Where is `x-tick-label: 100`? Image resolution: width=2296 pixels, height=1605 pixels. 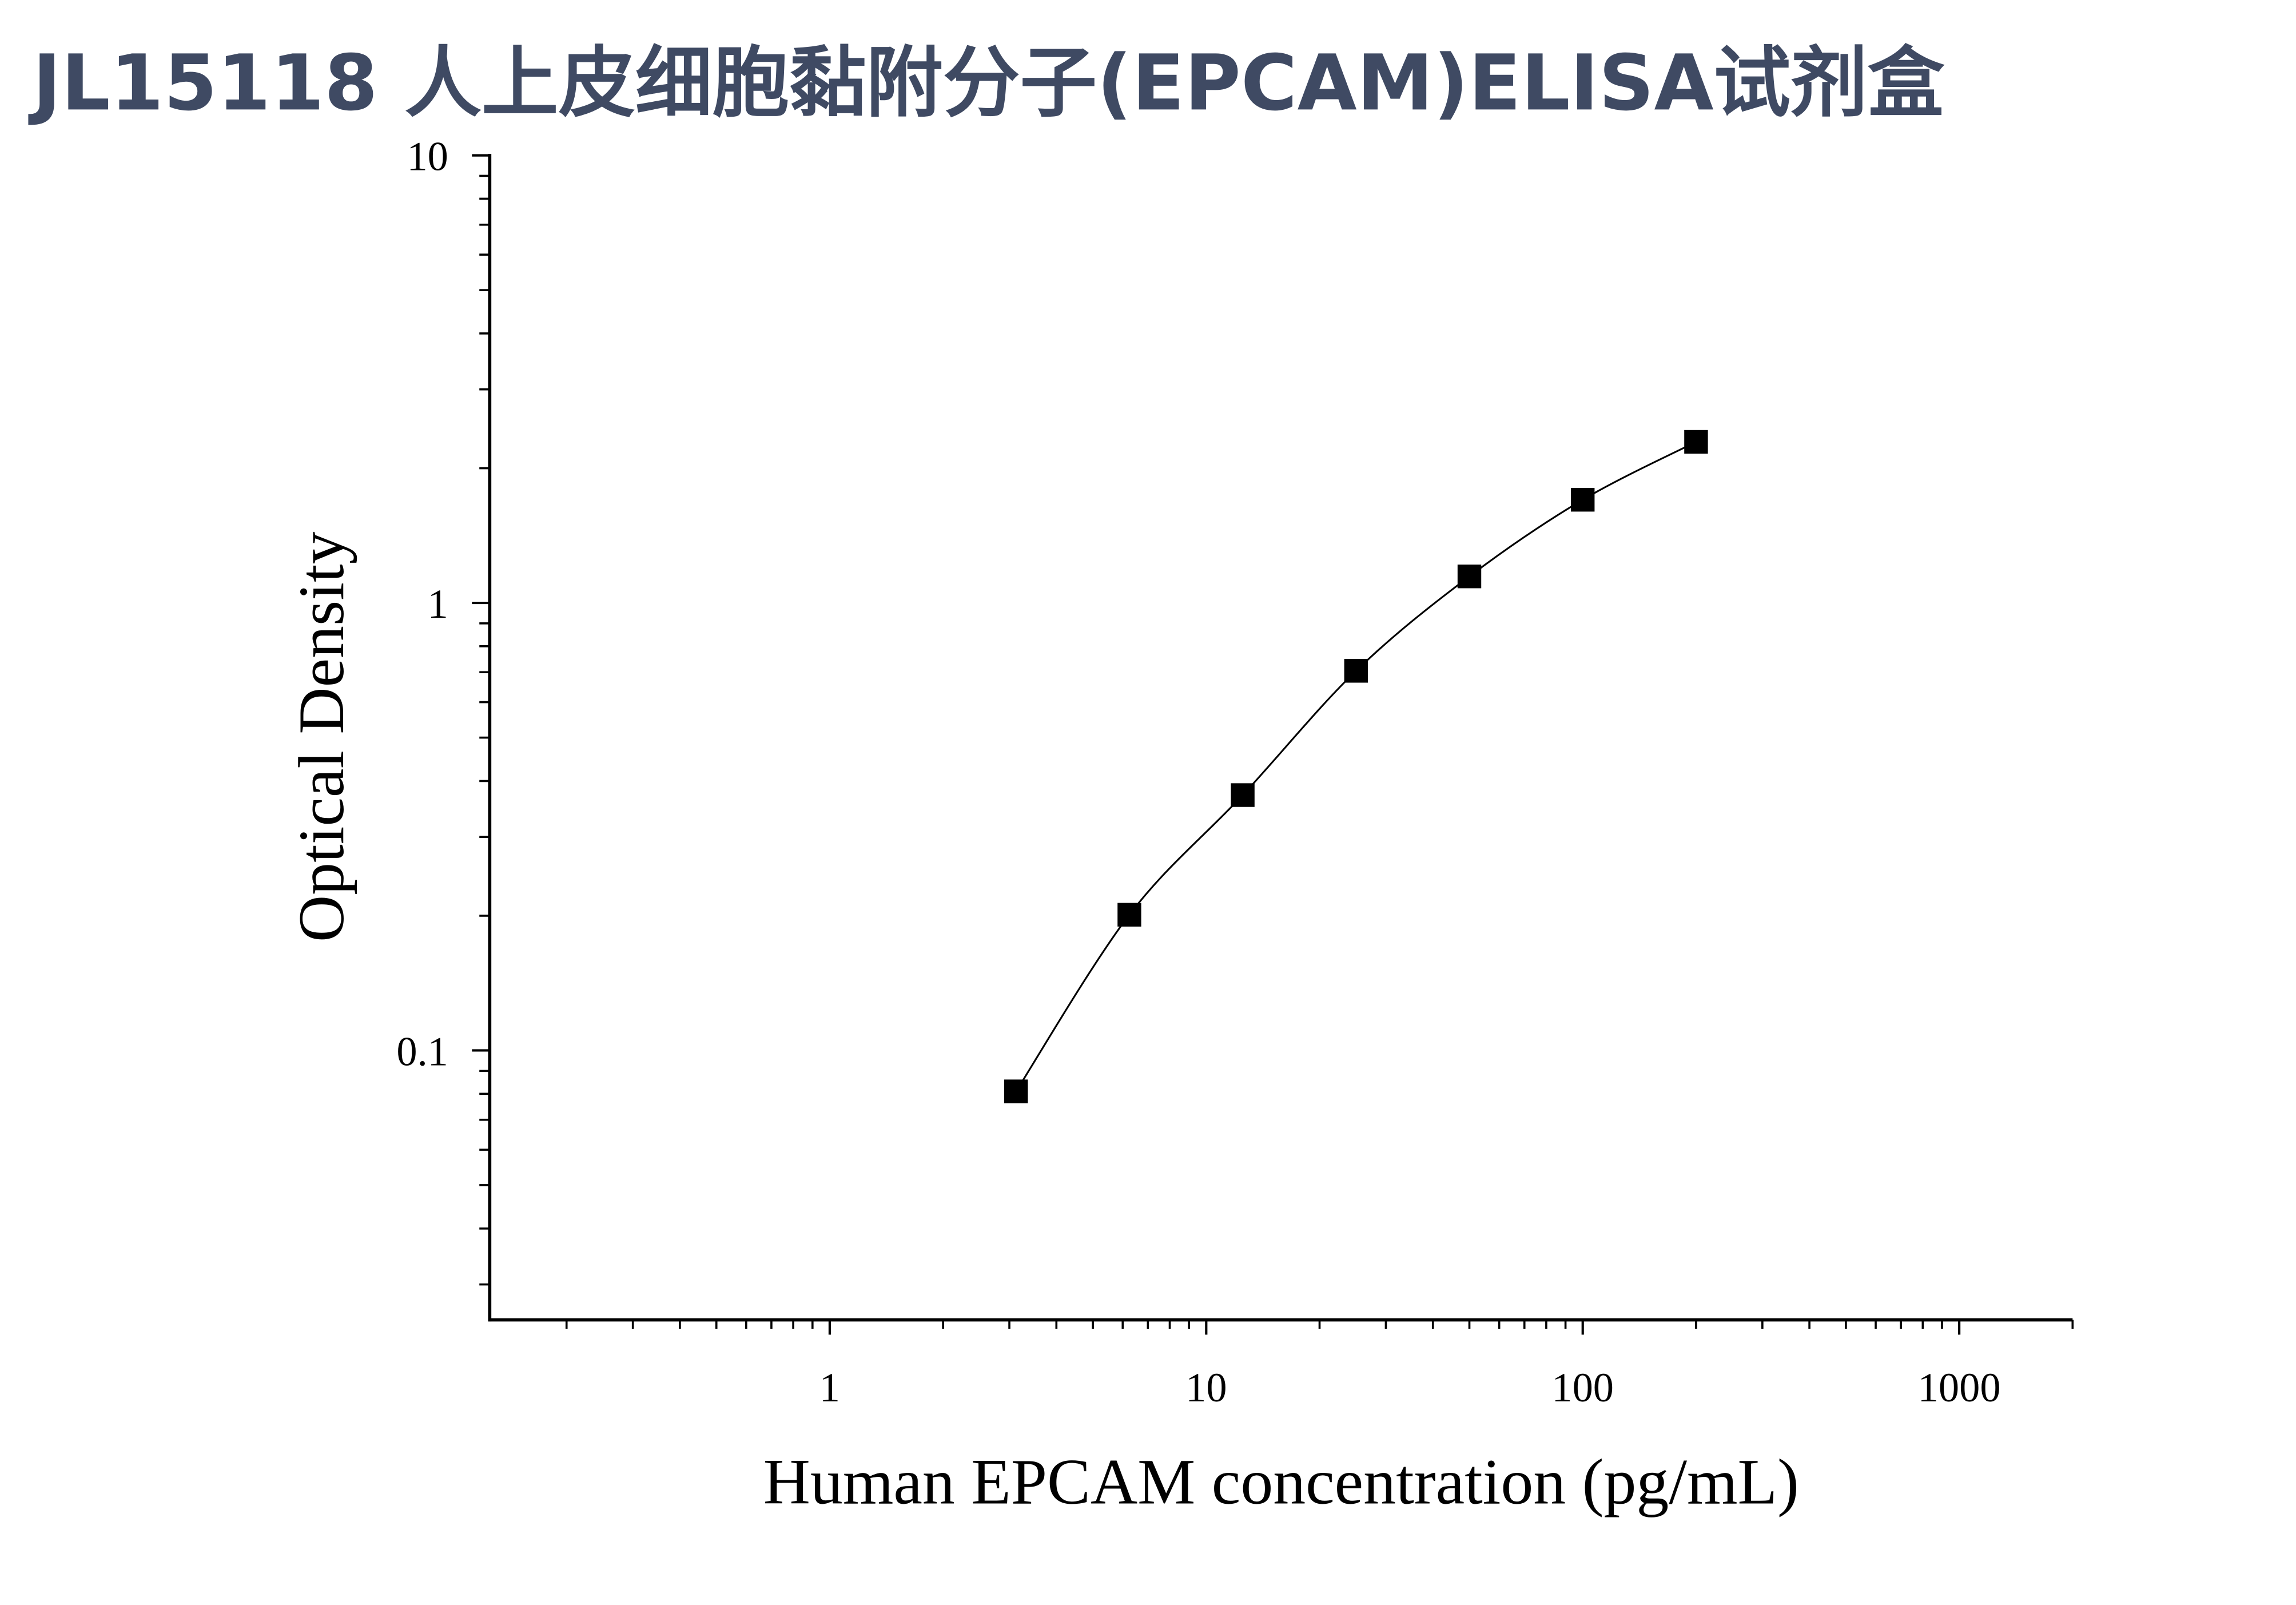 x-tick-label: 100 is located at coordinates (1582, 1387).